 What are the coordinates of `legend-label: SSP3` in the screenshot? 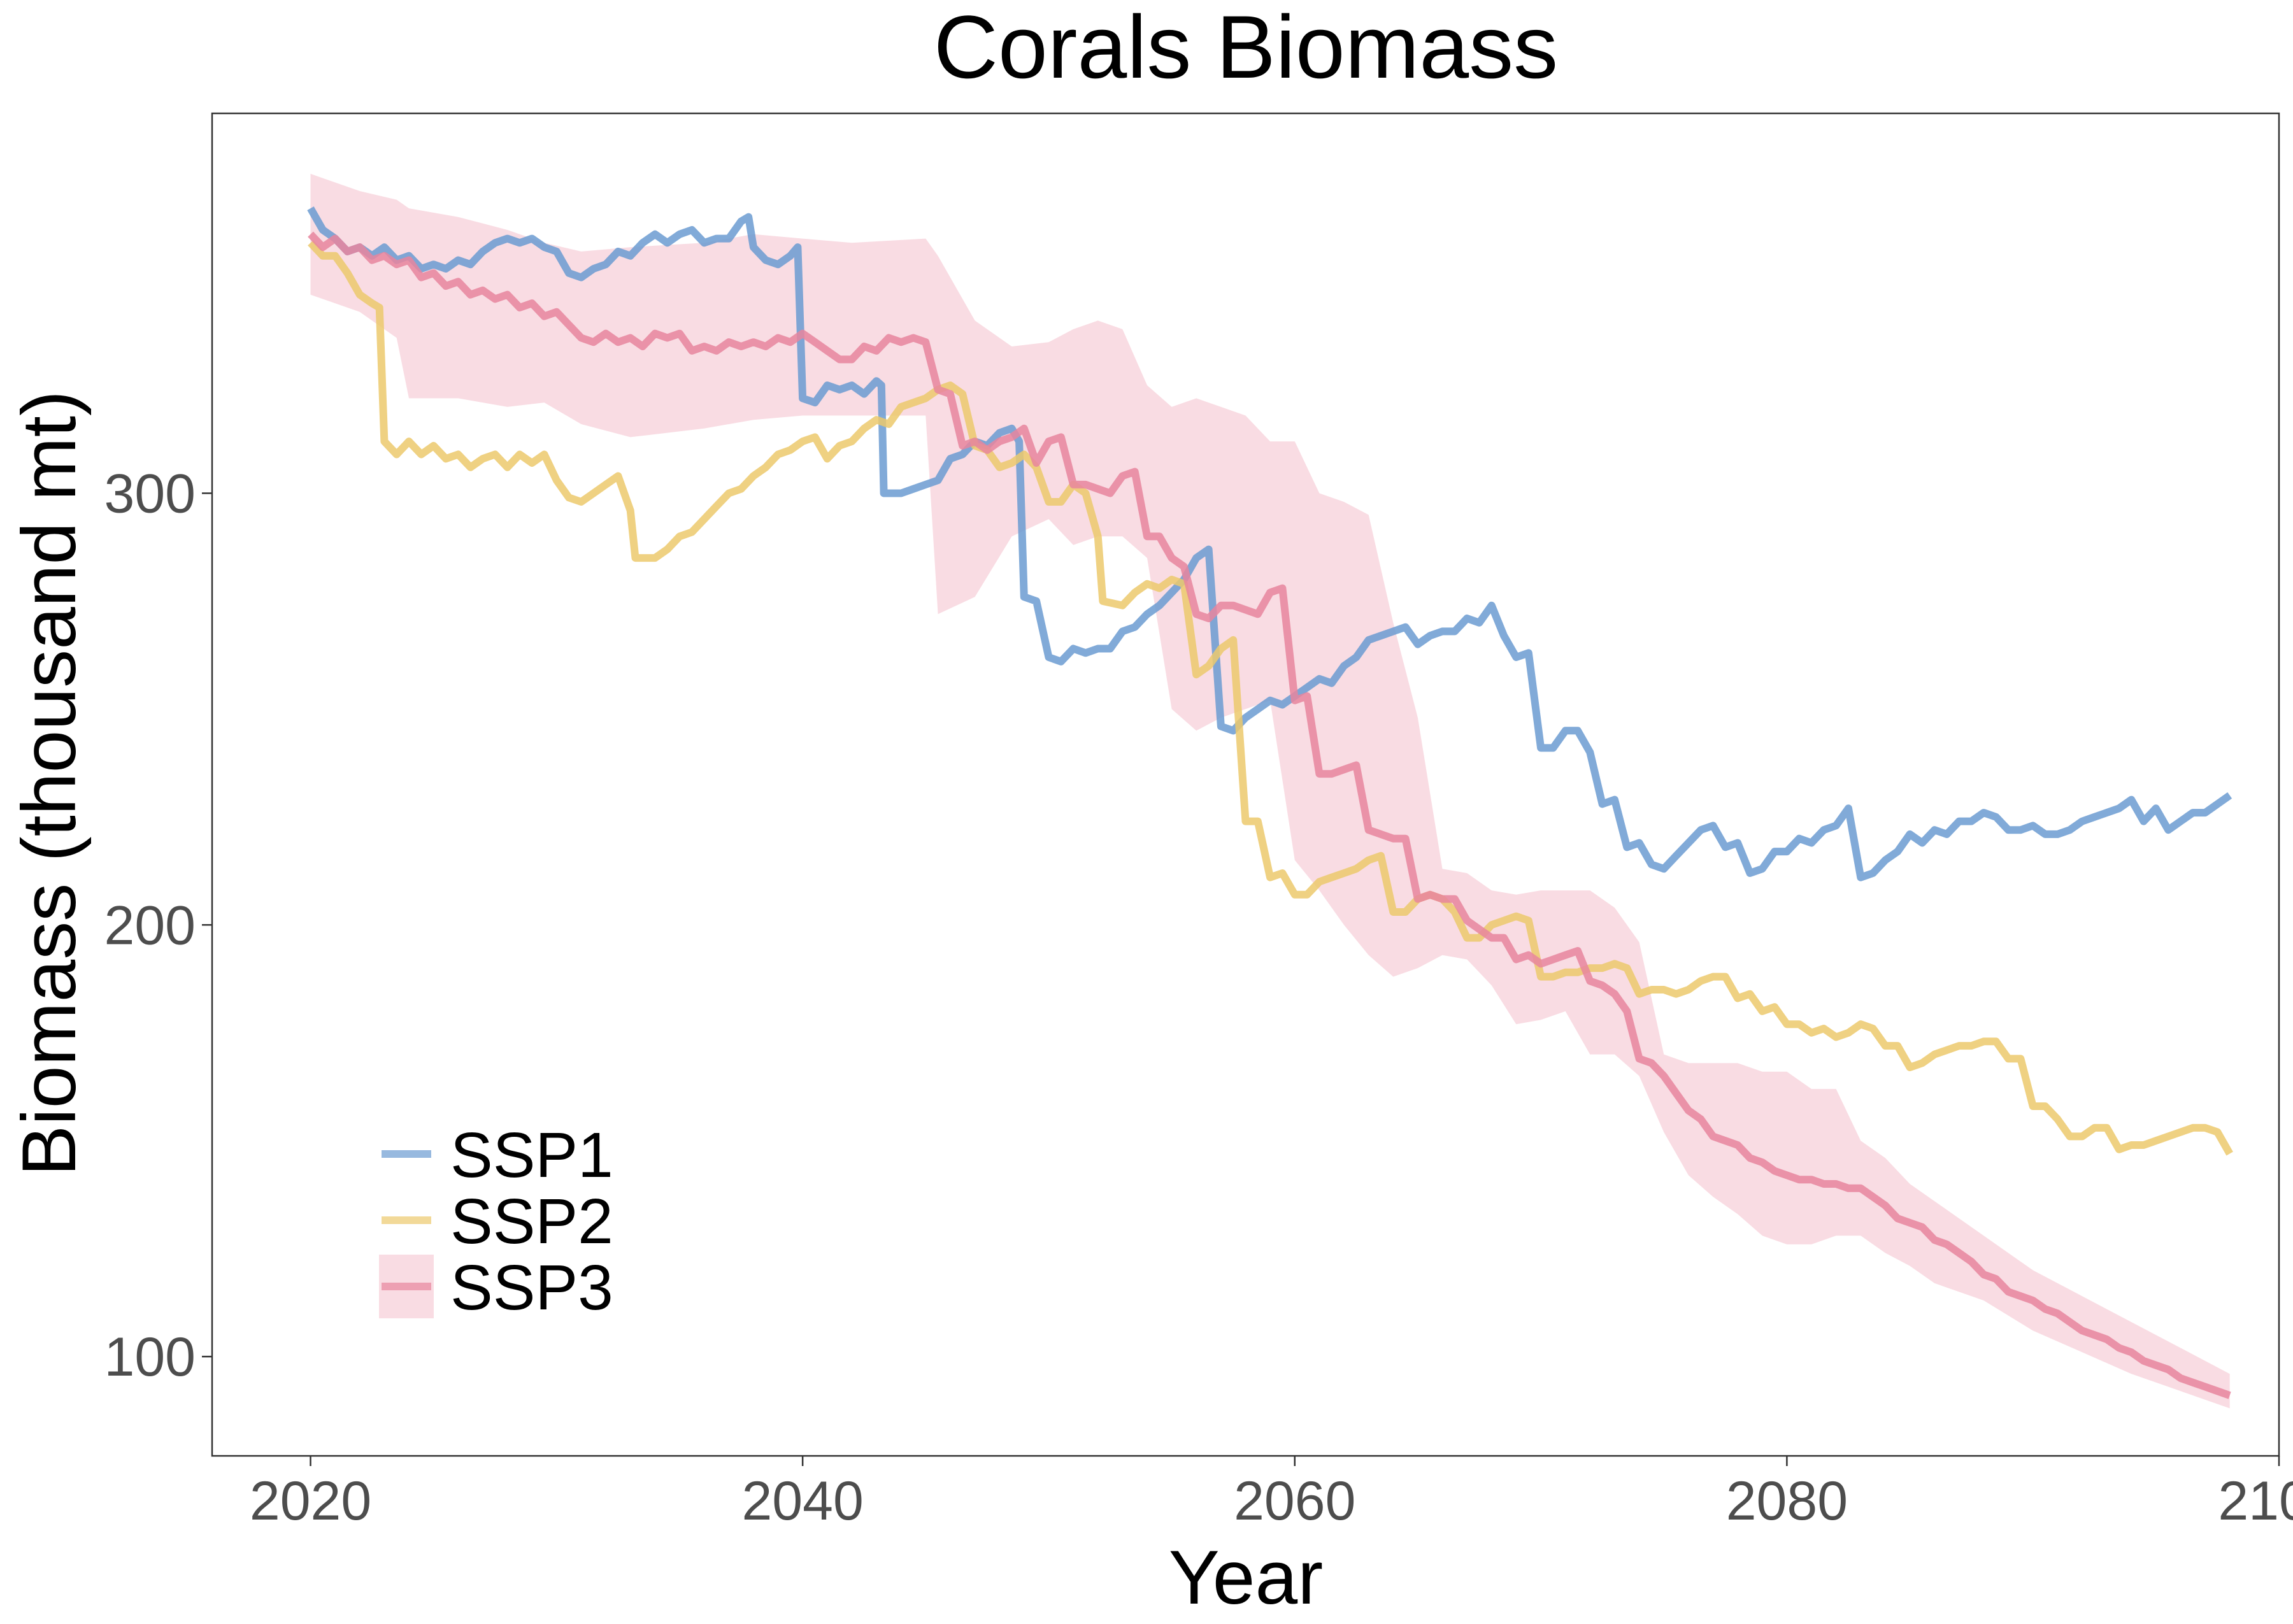 It's located at (531, 1287).